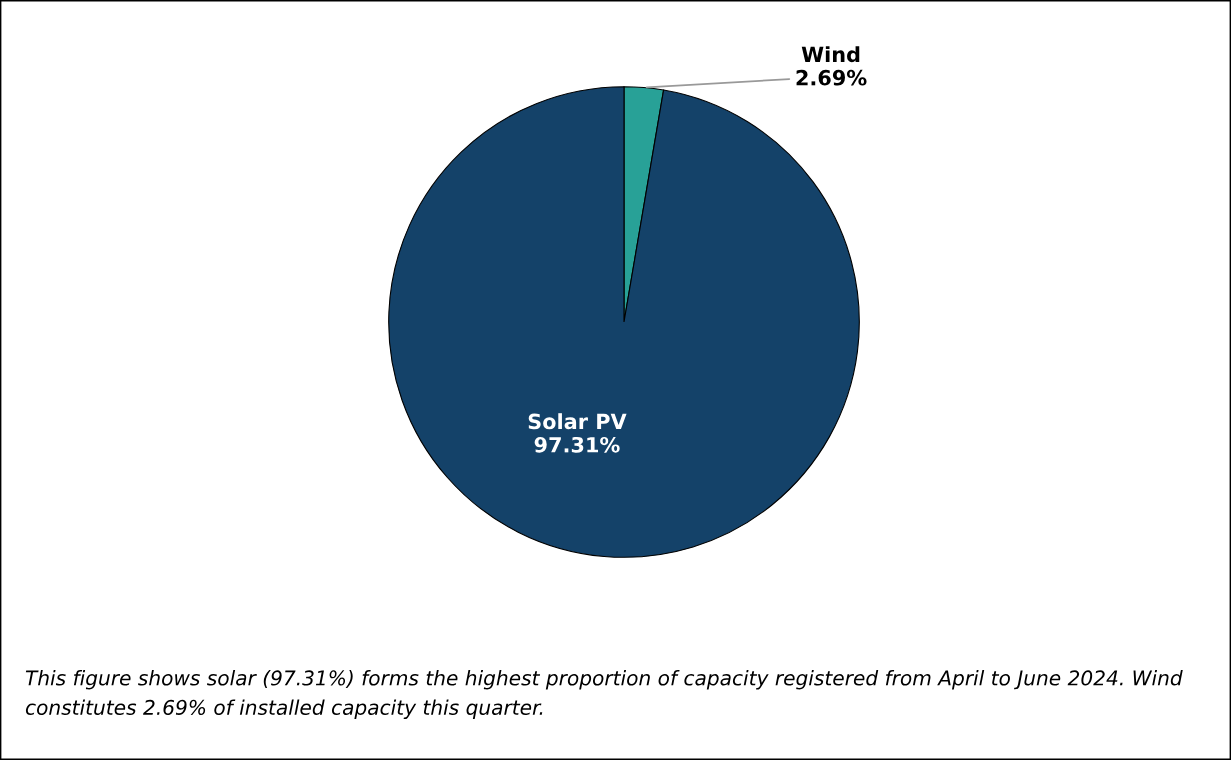  I want to click on data-label: 2.69%, so click(831, 77).